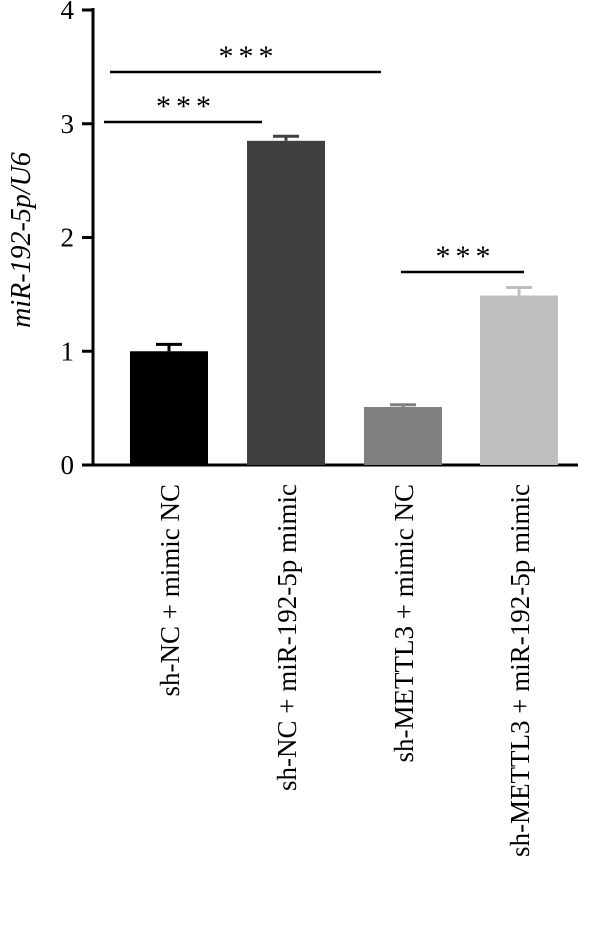 The image size is (600, 946). I want to click on category-label: sh-METTL3 + mimic NC, so click(404, 623).